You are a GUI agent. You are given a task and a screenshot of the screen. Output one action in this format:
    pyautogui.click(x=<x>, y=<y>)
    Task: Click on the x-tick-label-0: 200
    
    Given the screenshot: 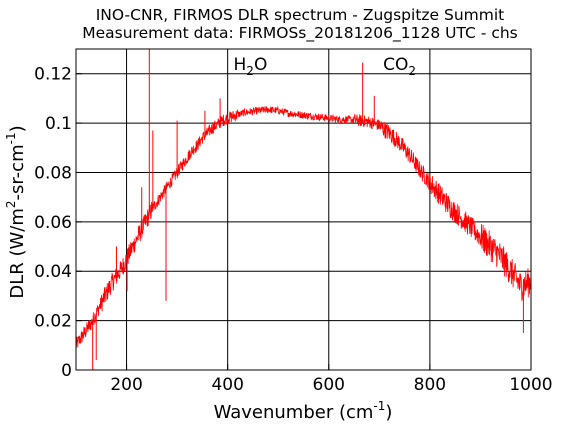 What is the action you would take?
    pyautogui.click(x=126, y=385)
    